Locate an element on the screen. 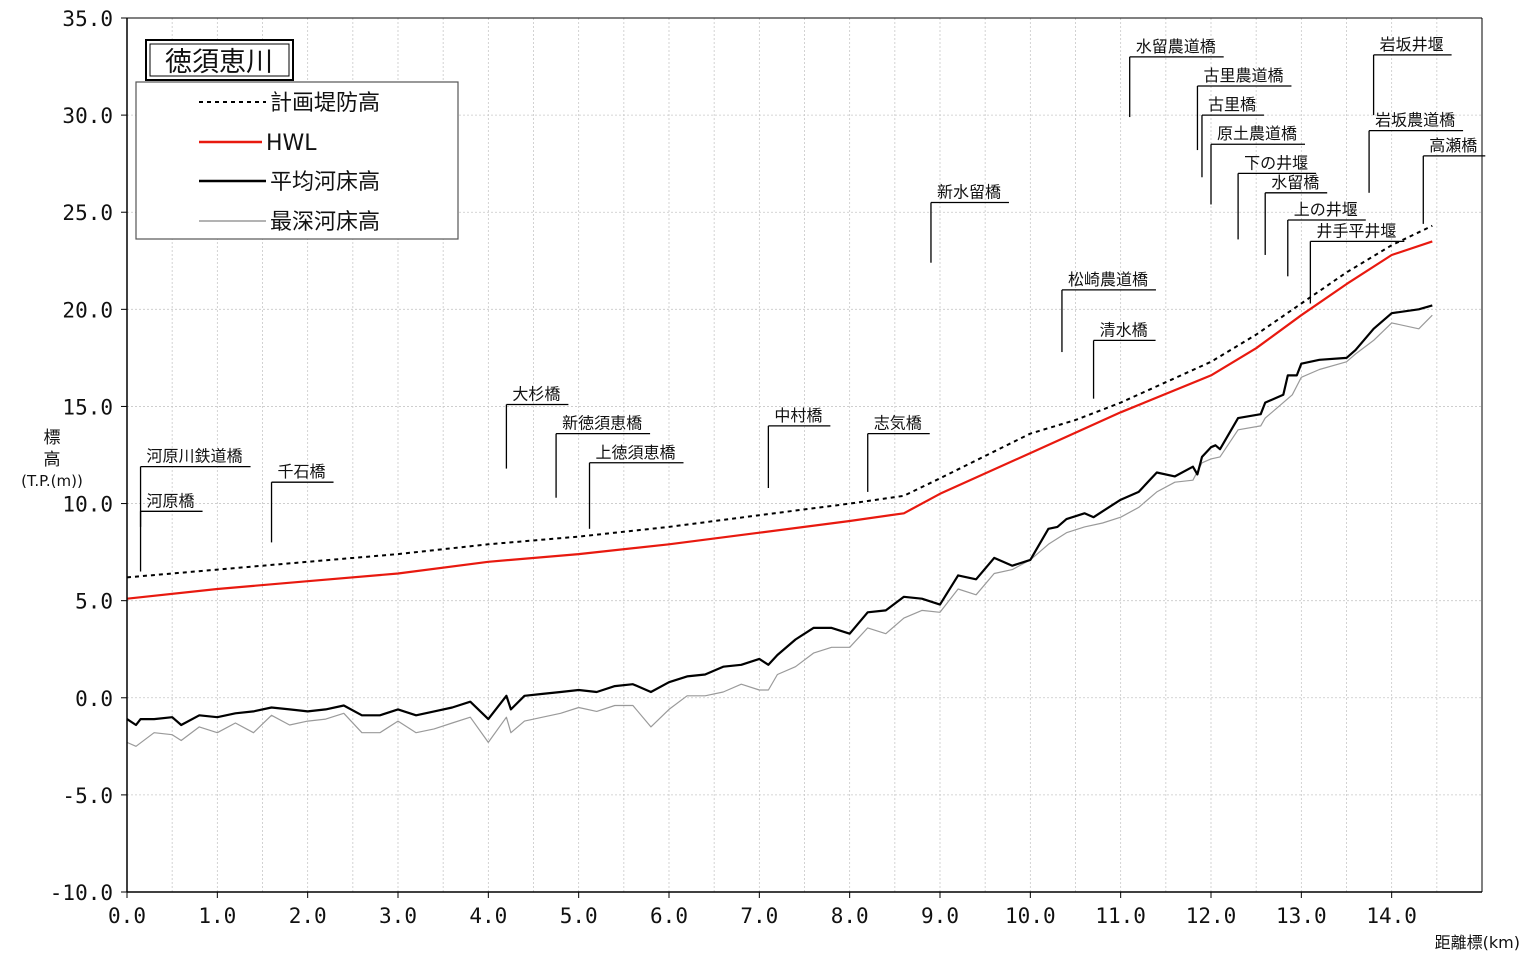 The image size is (1529, 957). x-tick-label: 4.0 is located at coordinates (488, 916).